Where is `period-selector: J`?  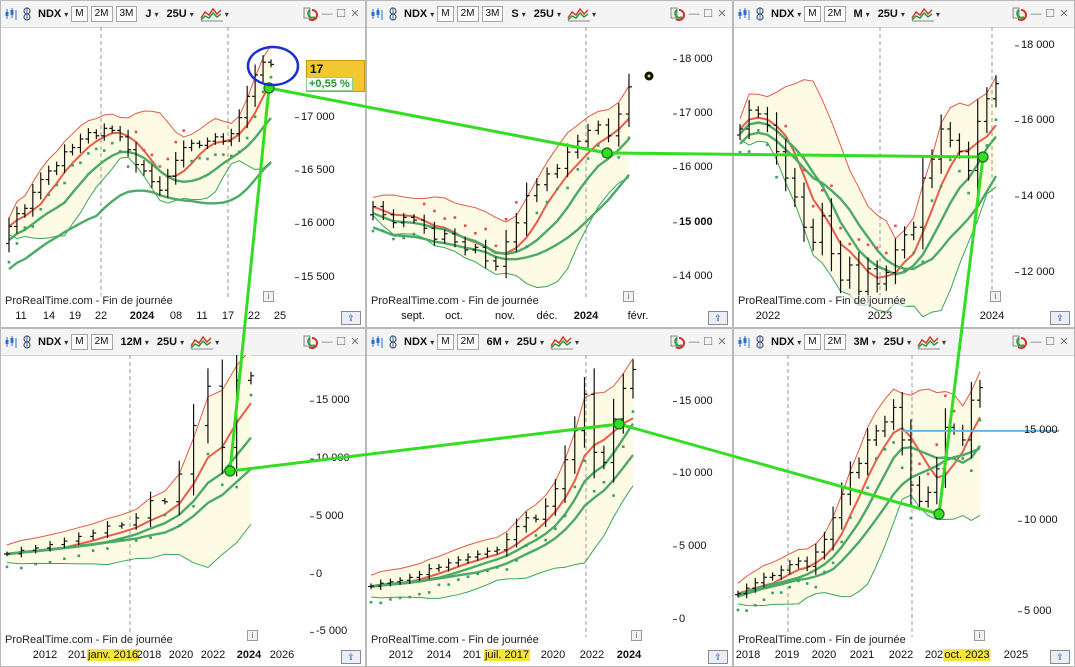
period-selector: J is located at coordinates (148, 14).